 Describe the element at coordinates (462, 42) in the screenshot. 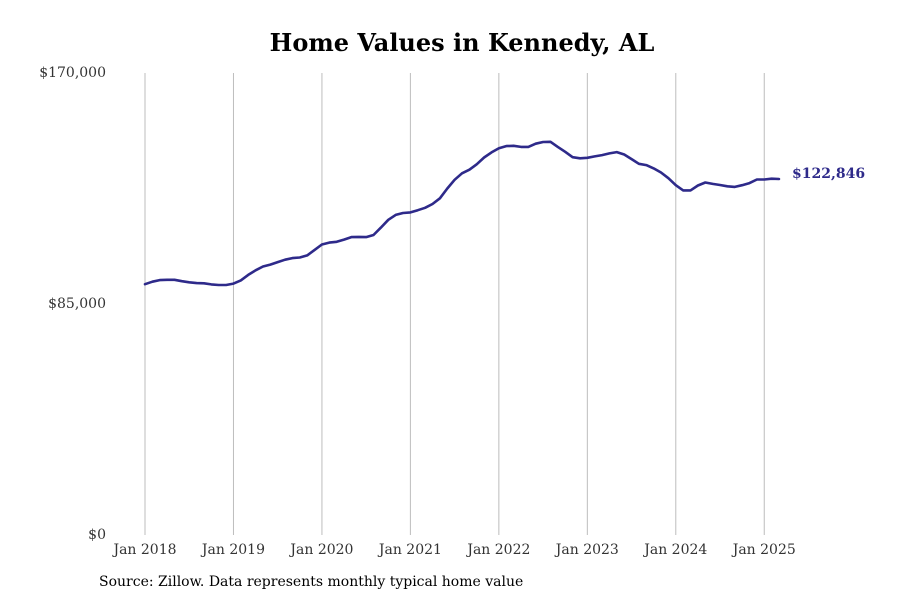

I see `chart-title: Home Values in Kennedy, AL` at that location.